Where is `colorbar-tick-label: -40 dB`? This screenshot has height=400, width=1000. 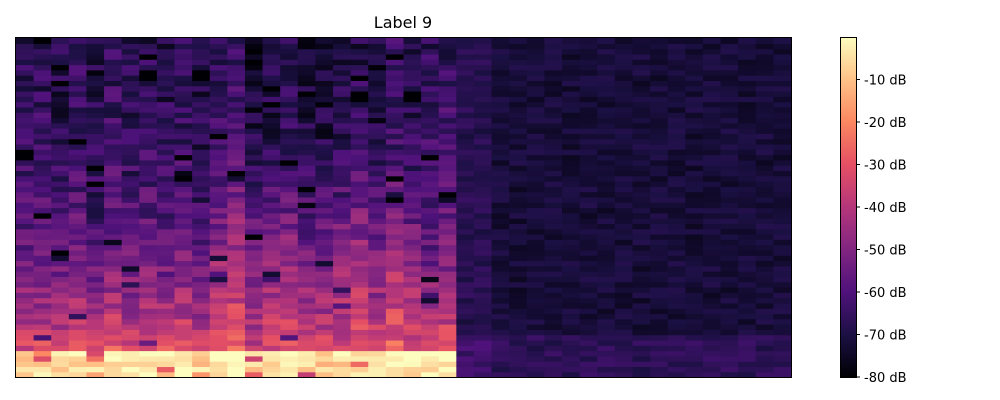
colorbar-tick-label: -40 dB is located at coordinates (885, 208).